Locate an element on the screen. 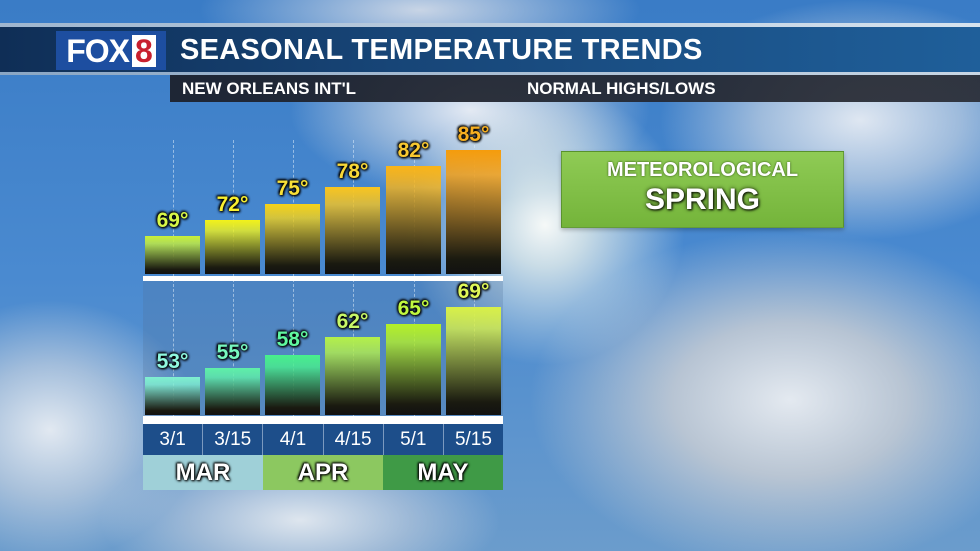 The width and height of the screenshot is (980, 551). header-top-rule is located at coordinates (490, 25).